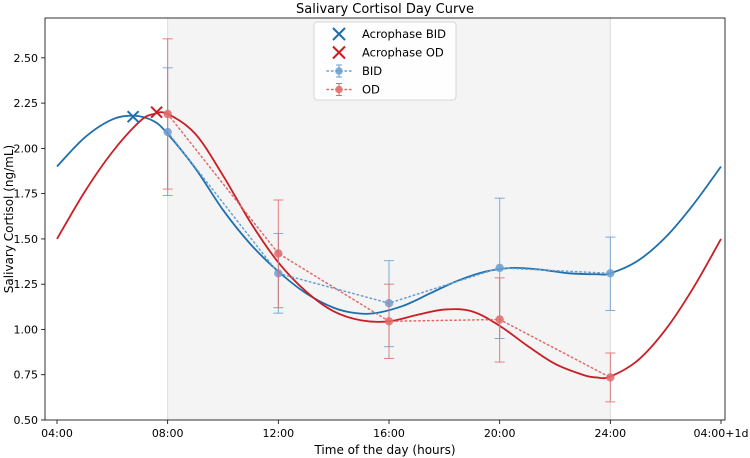 This screenshot has width=750, height=458. I want to click on legend-box, so click(385, 61).